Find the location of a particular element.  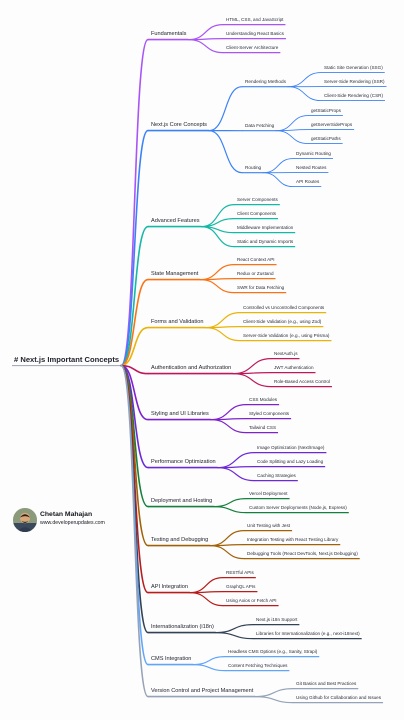

branch-styling: Styling and UI Libraries is located at coordinates (180, 414).